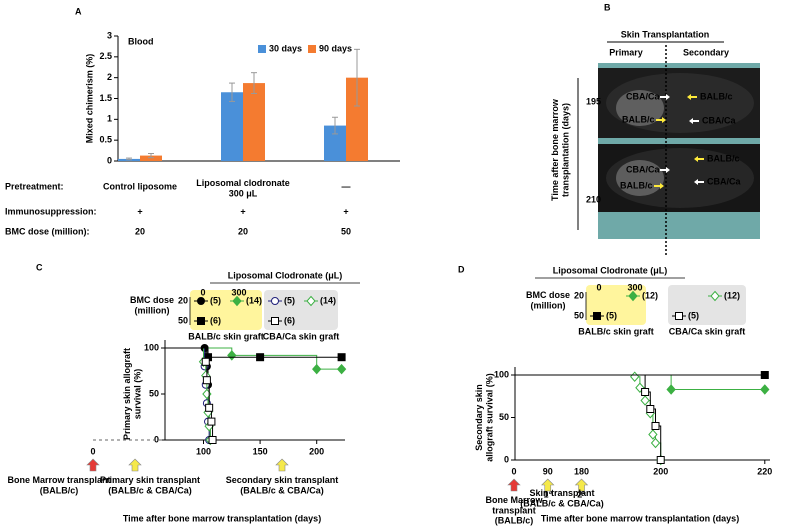 Image resolution: width=787 pixels, height=527 pixels. What do you see at coordinates (764, 471) in the screenshot?
I see `x-tick-label: 220` at bounding box center [764, 471].